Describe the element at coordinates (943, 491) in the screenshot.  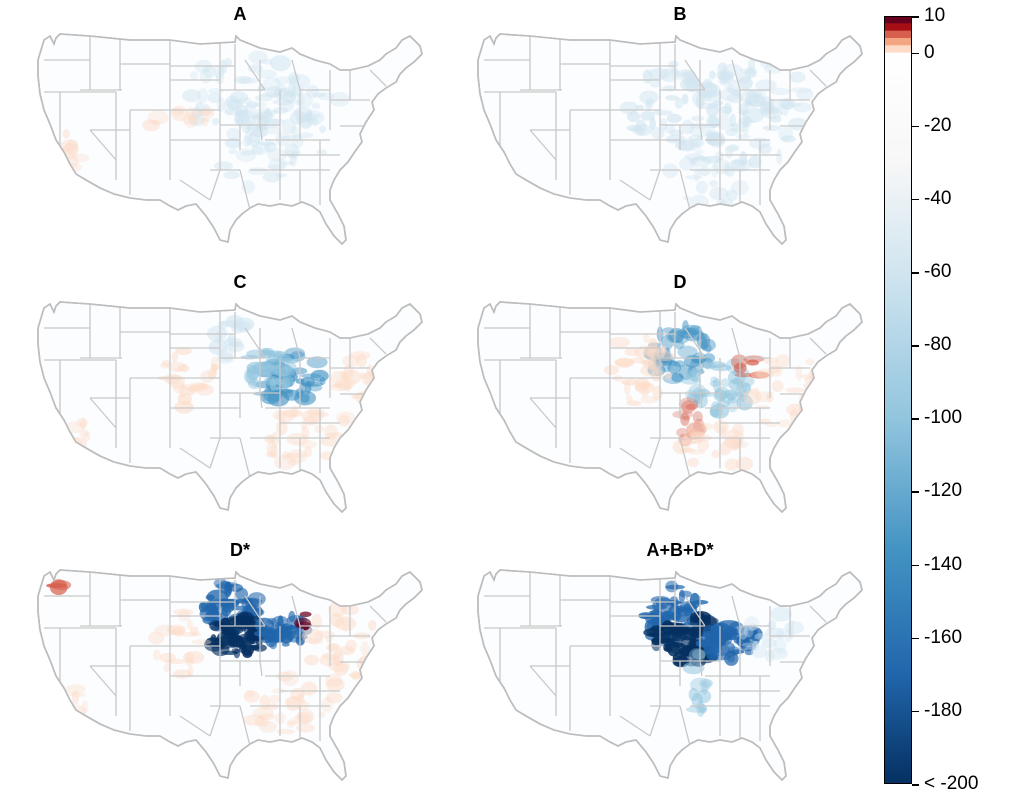
I see `colorbar-tick-label: -120` at that location.